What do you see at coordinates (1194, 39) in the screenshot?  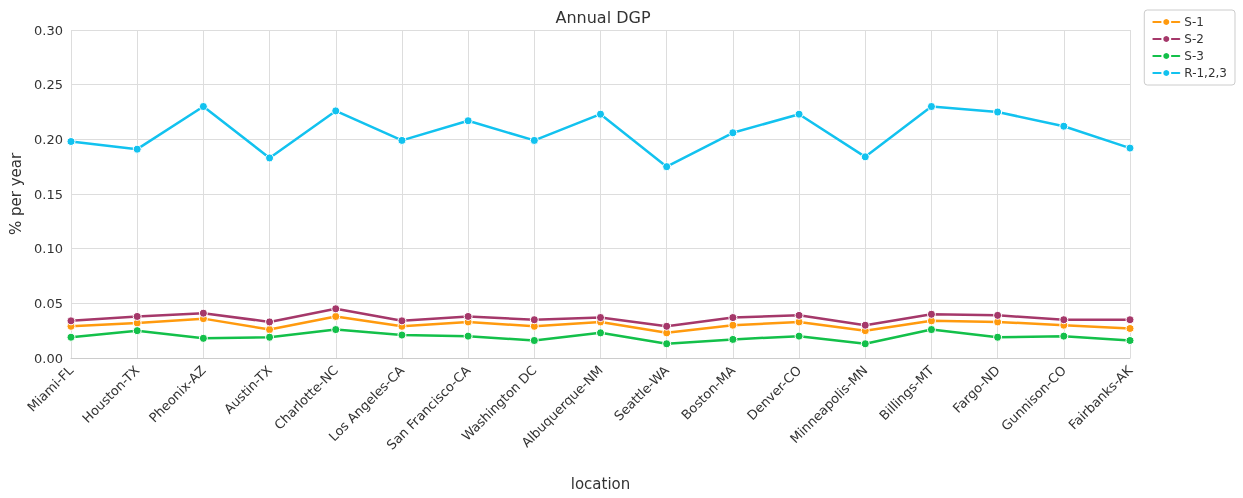 I see `legend-label: S-2` at bounding box center [1194, 39].